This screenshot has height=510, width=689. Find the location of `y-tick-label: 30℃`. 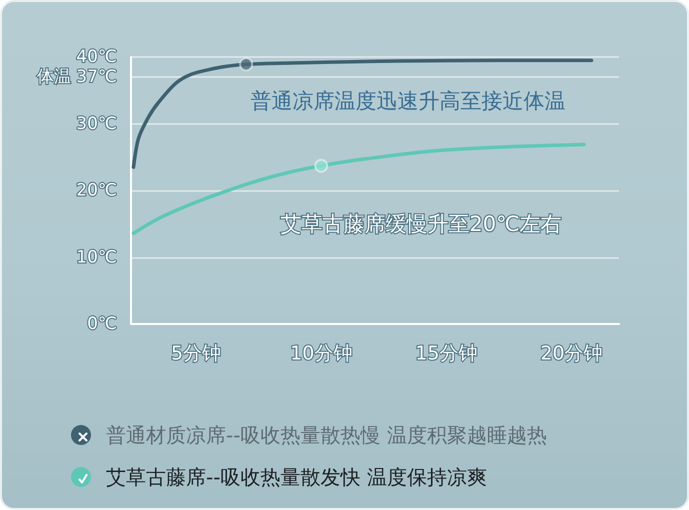

y-tick-label: 30℃ is located at coordinates (96, 124).